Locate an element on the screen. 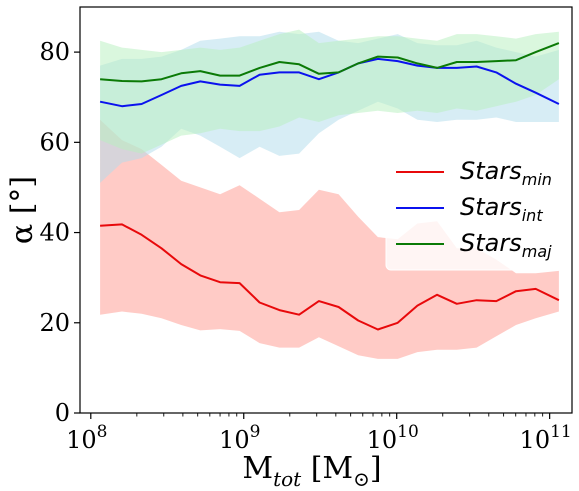  legend: Starsmin Starsint Starsmaj is located at coordinates (475, 210).